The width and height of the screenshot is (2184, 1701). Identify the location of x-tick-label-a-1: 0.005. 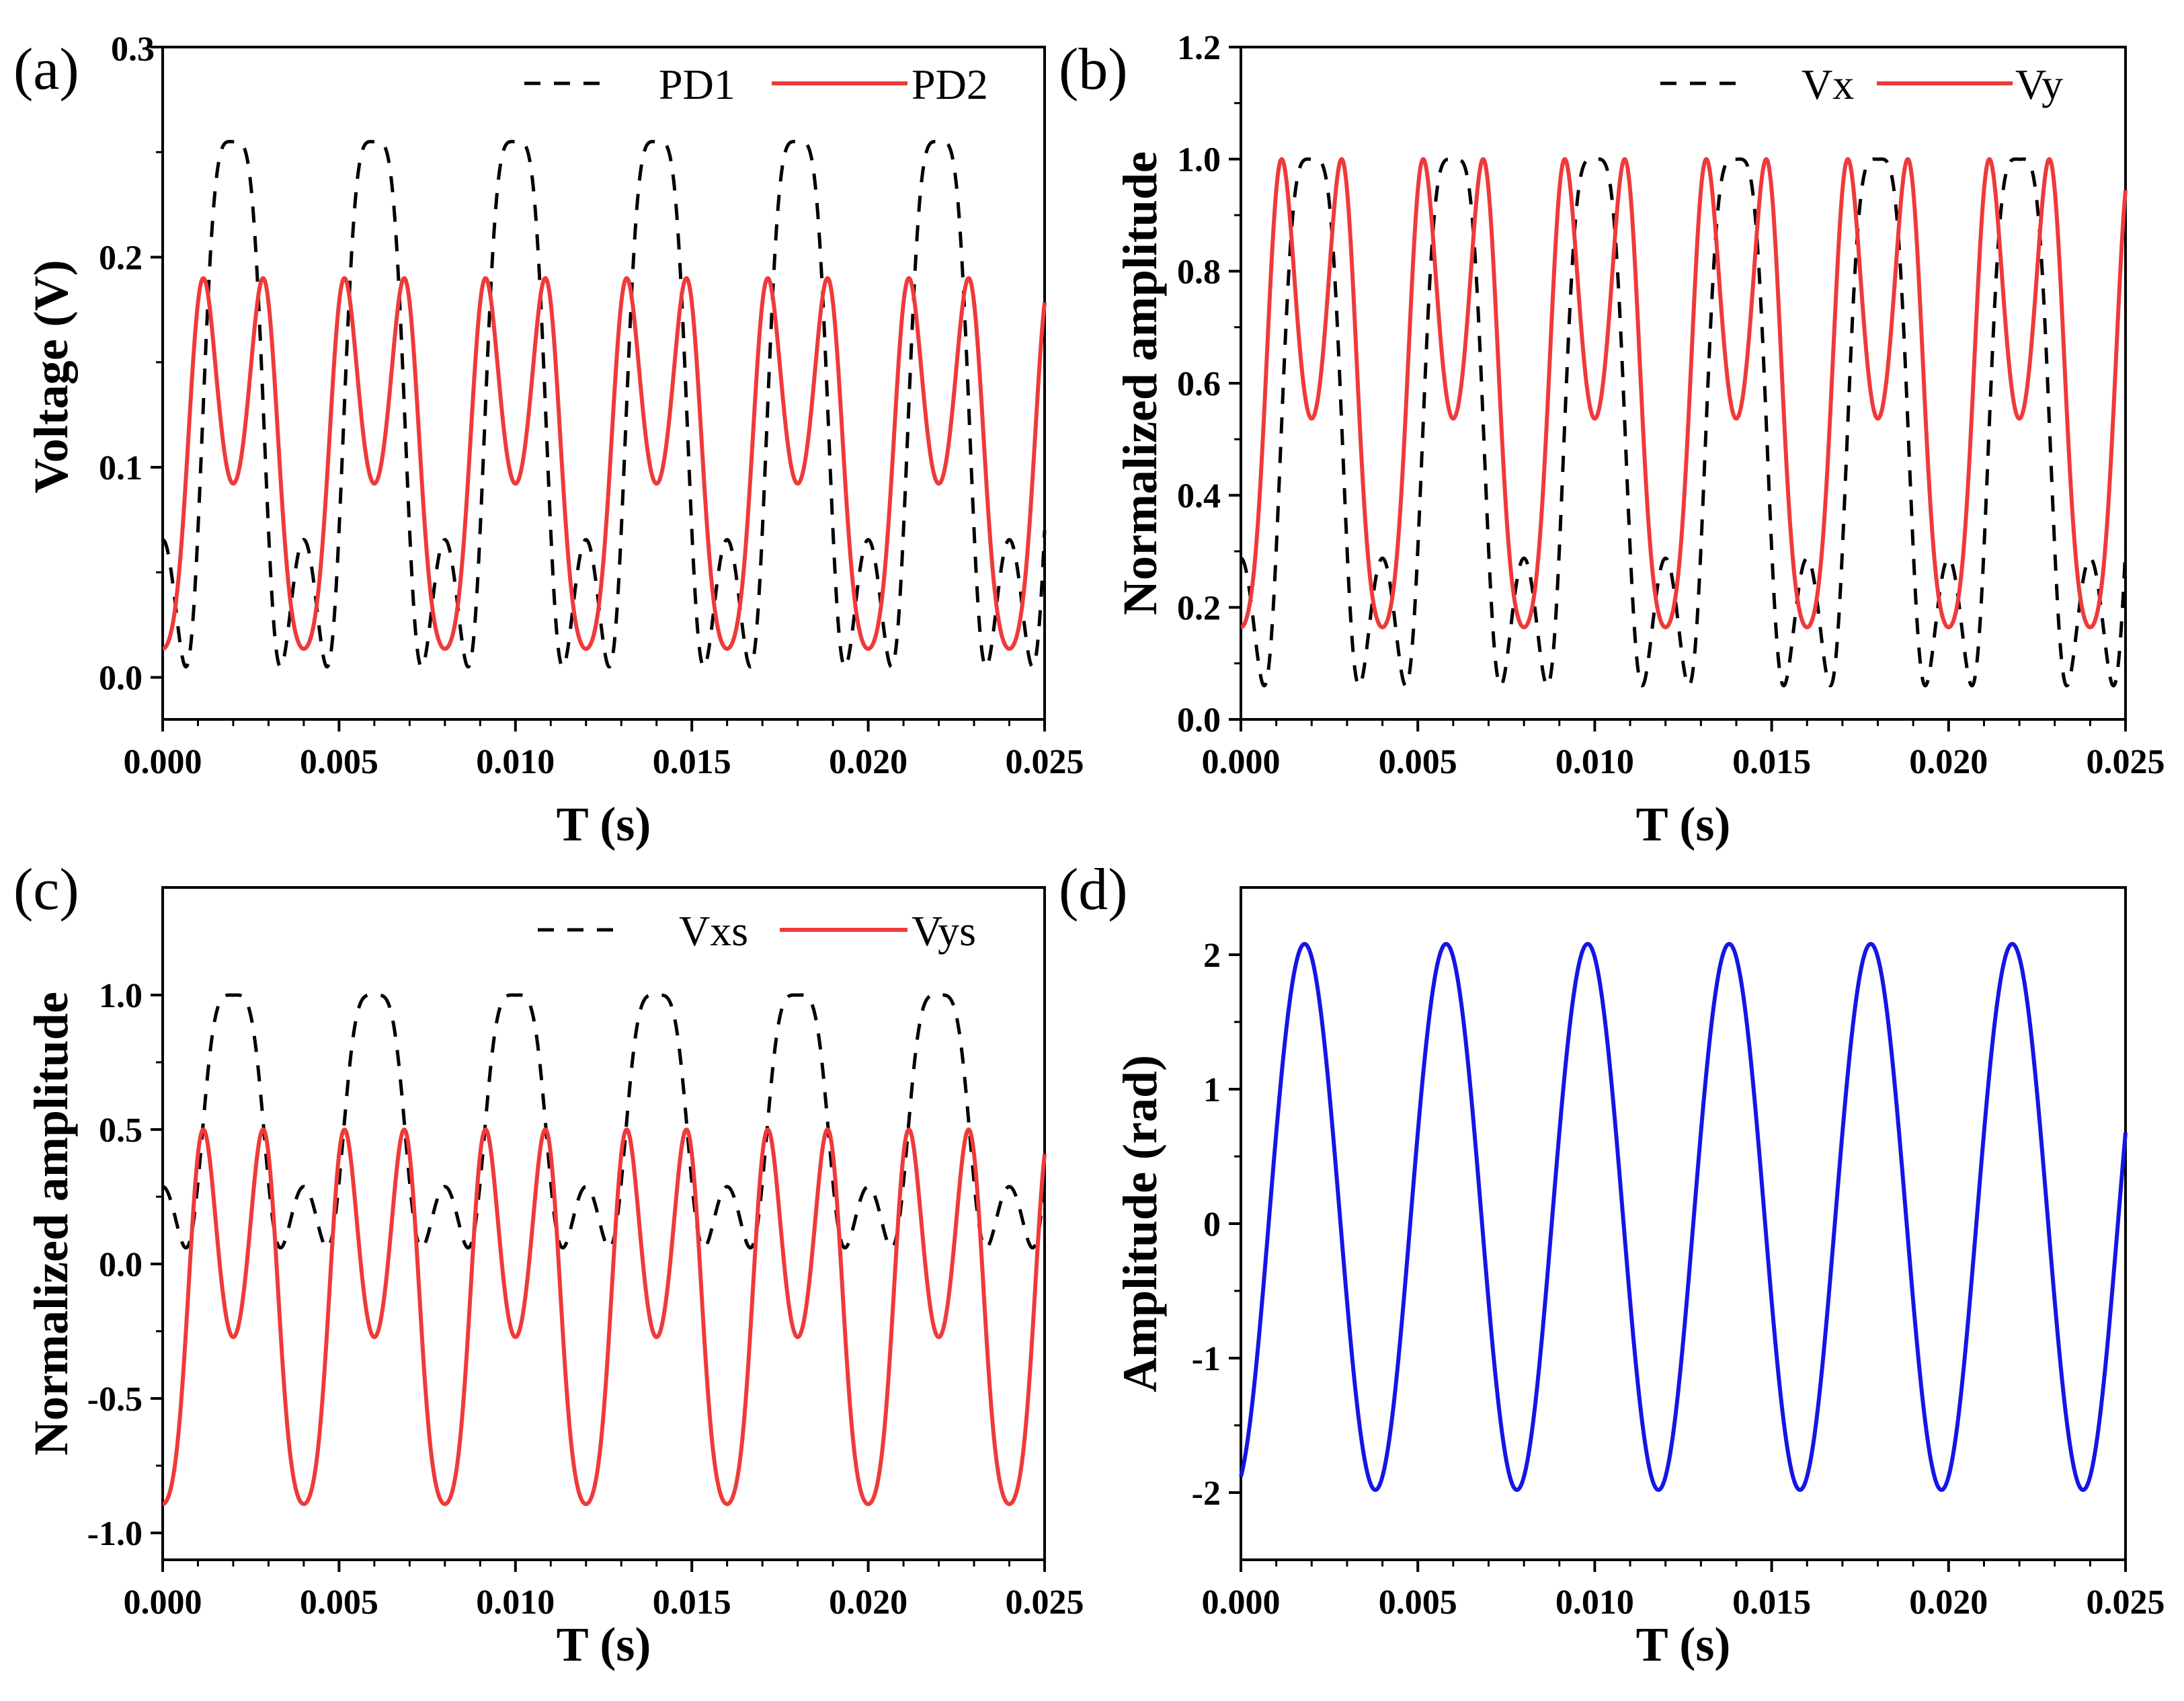
(339, 762).